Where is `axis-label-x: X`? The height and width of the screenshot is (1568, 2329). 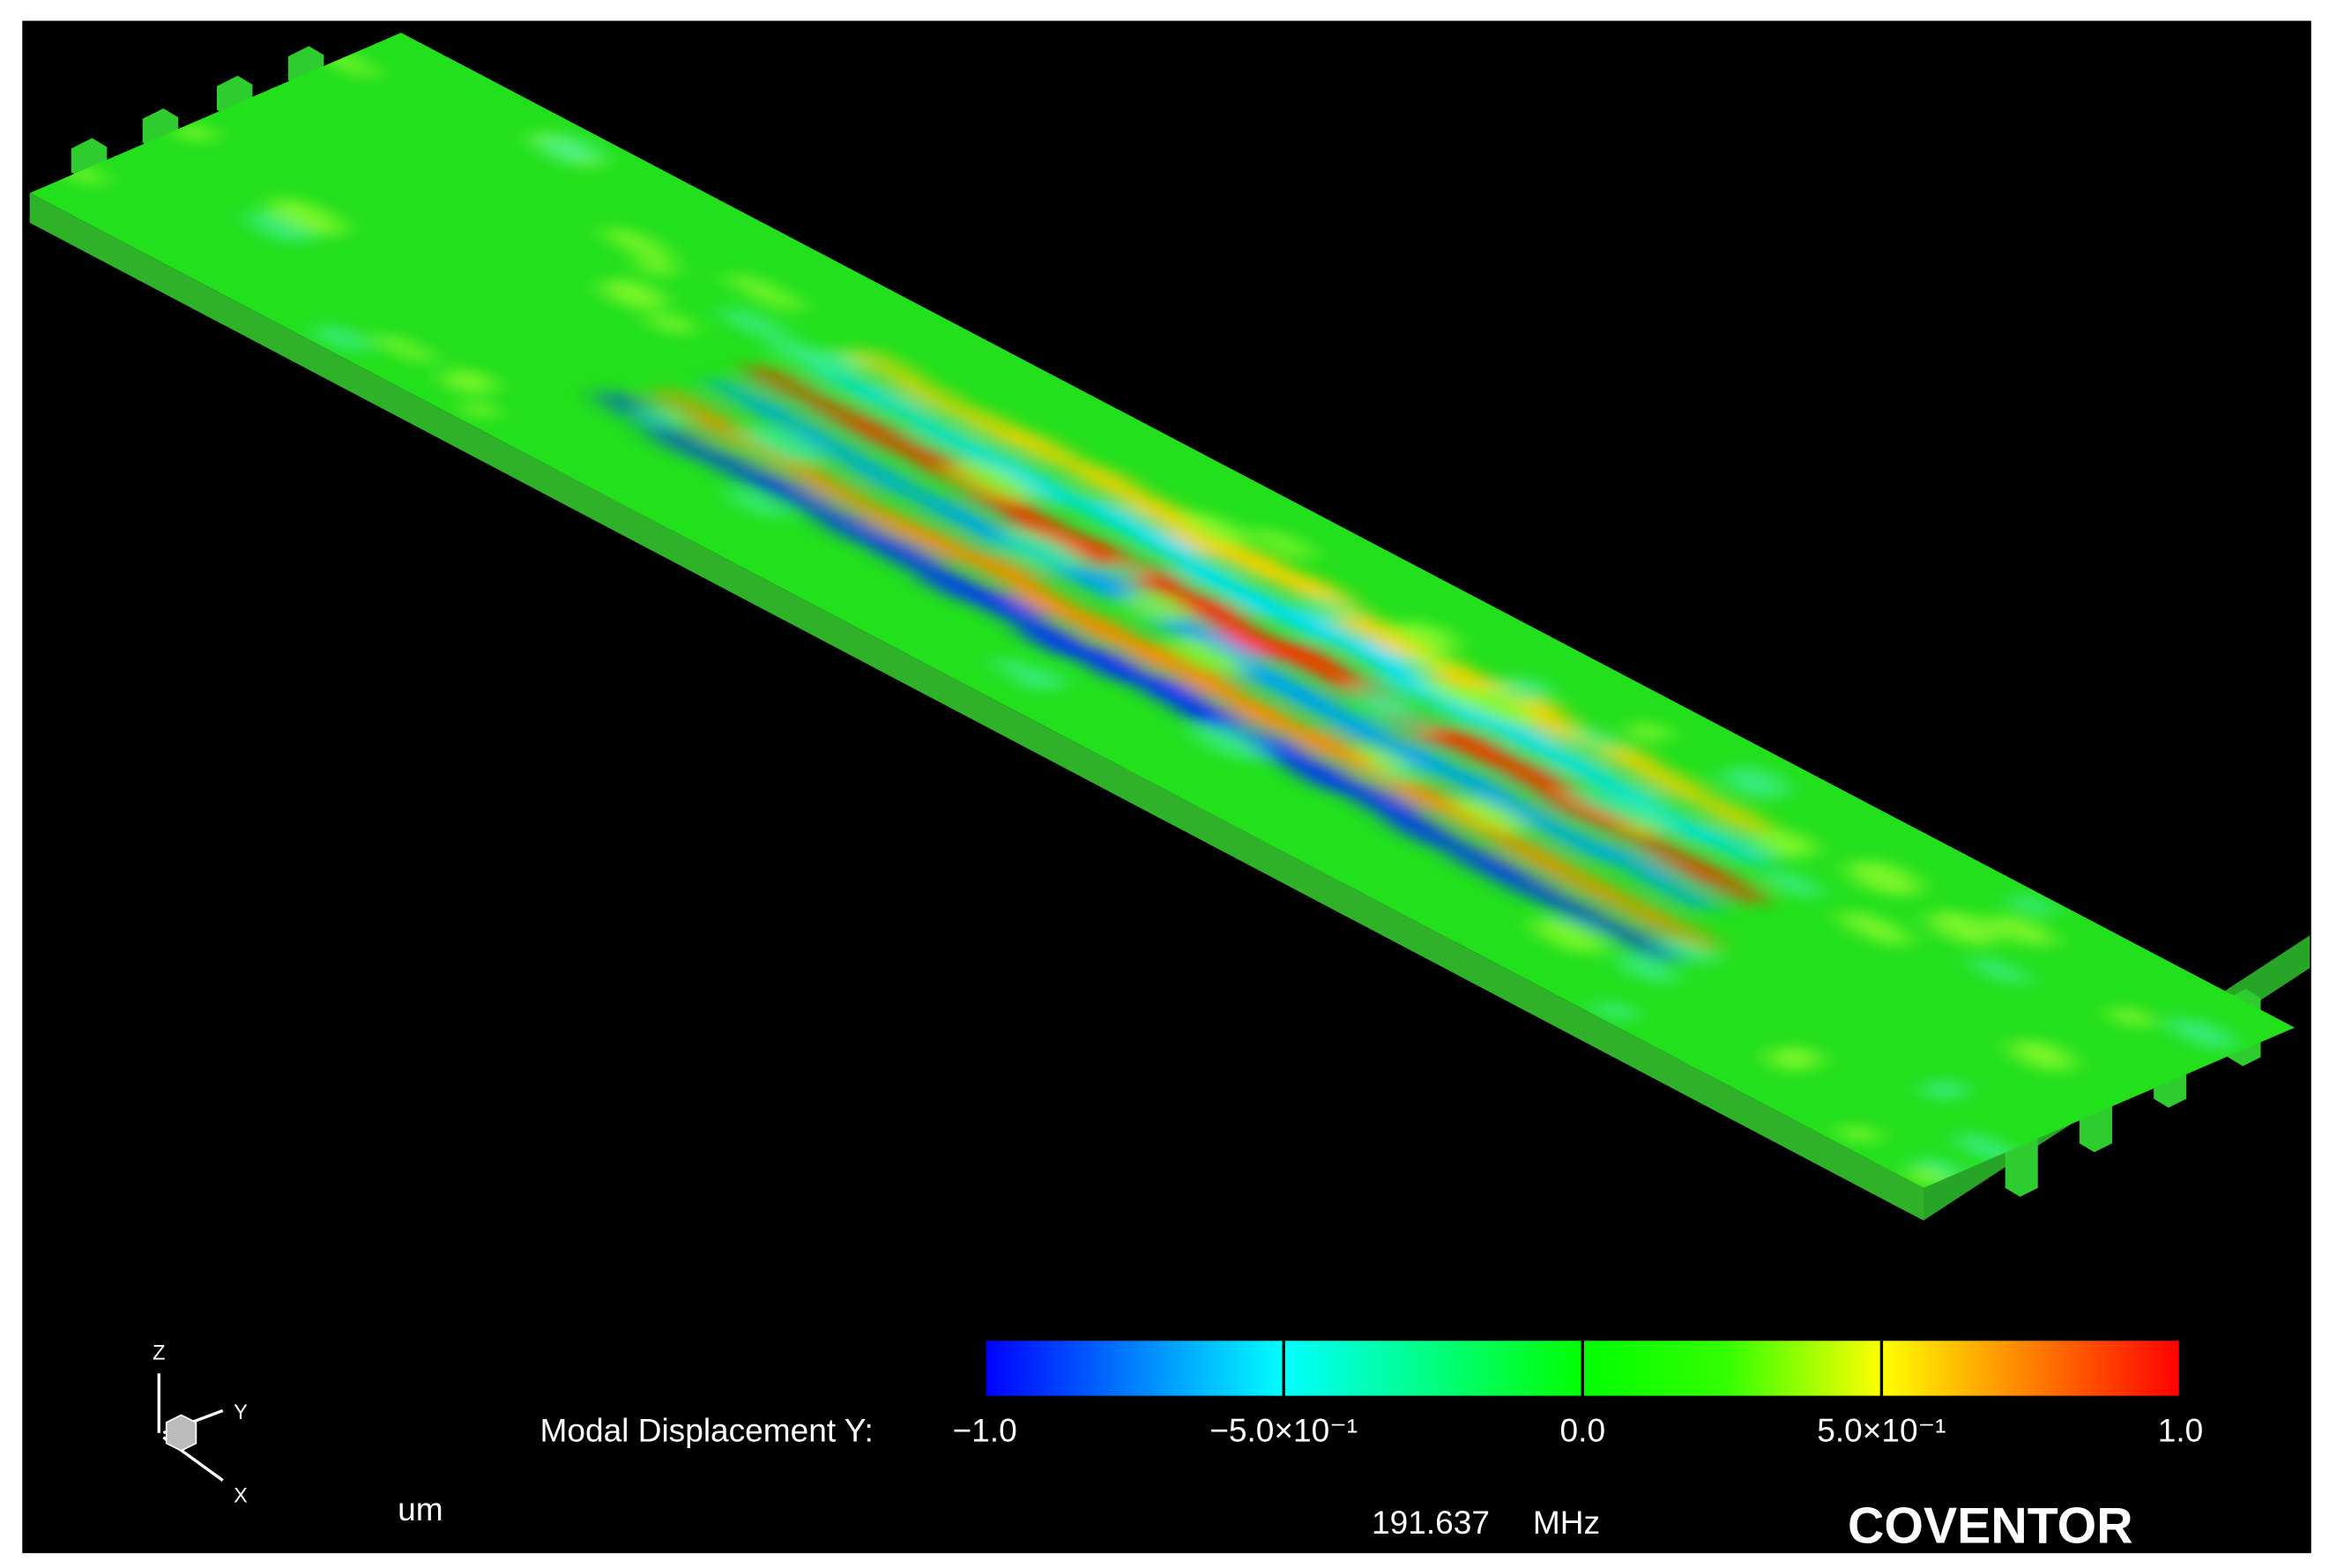 axis-label-x: X is located at coordinates (241, 1494).